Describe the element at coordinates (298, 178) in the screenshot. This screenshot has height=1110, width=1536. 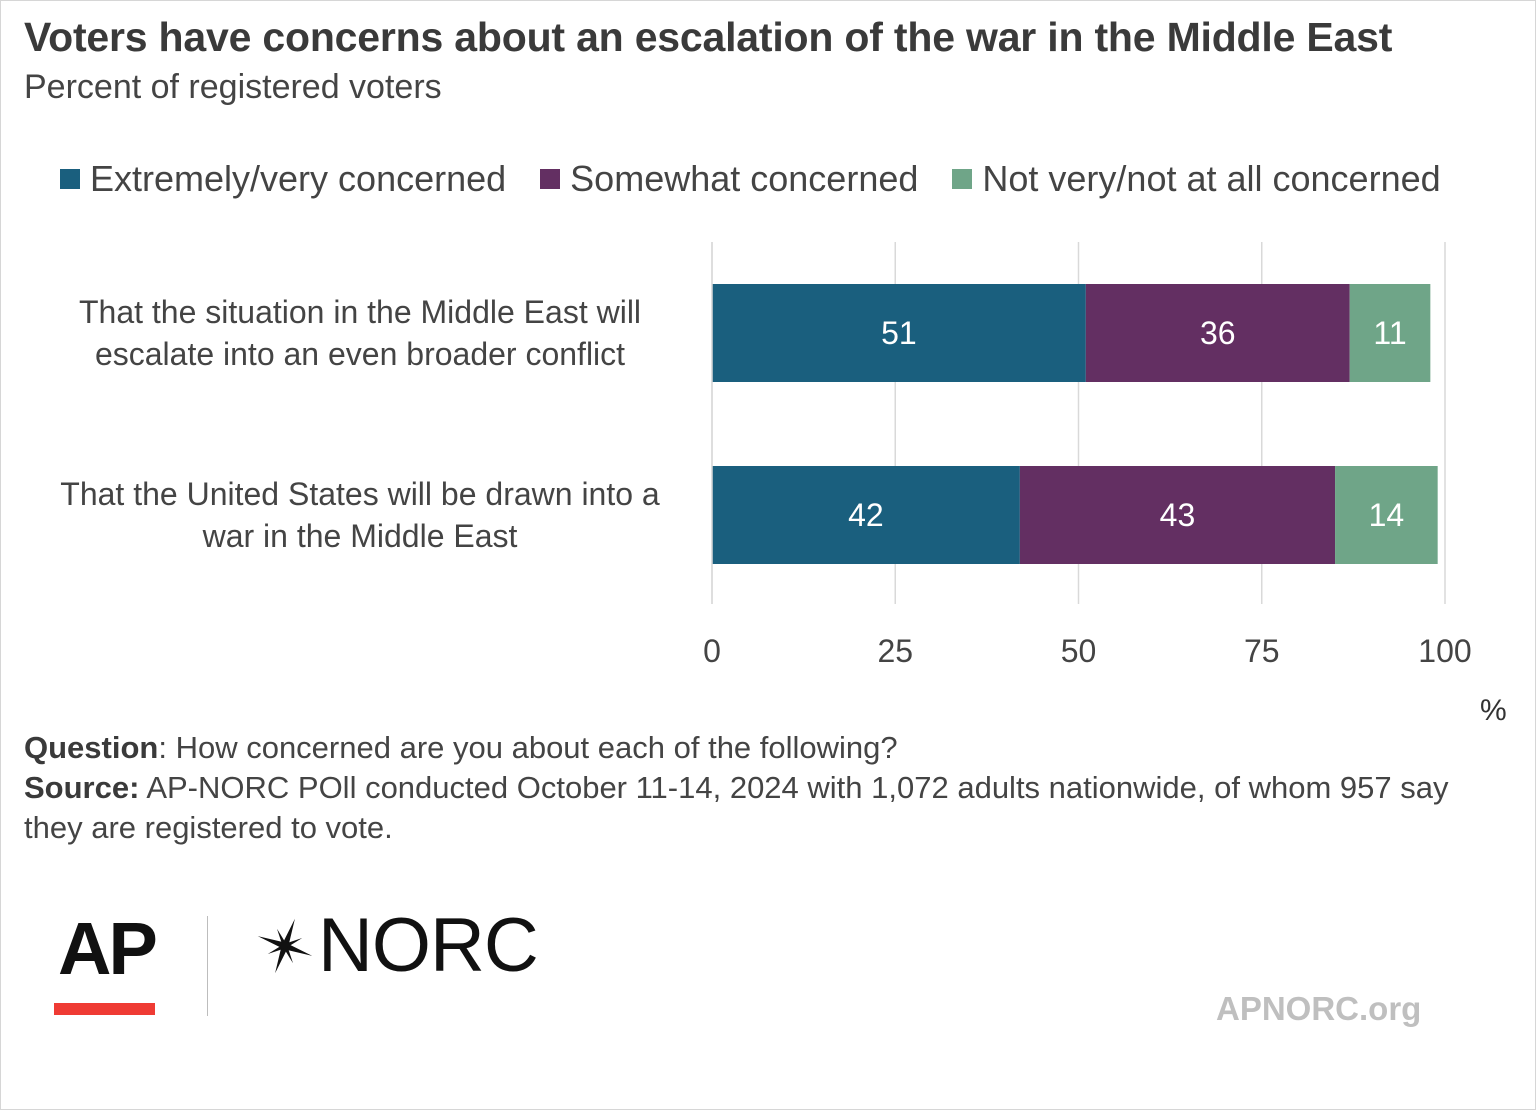
I see `legend-label-extremely: Extremely/very concerned` at that location.